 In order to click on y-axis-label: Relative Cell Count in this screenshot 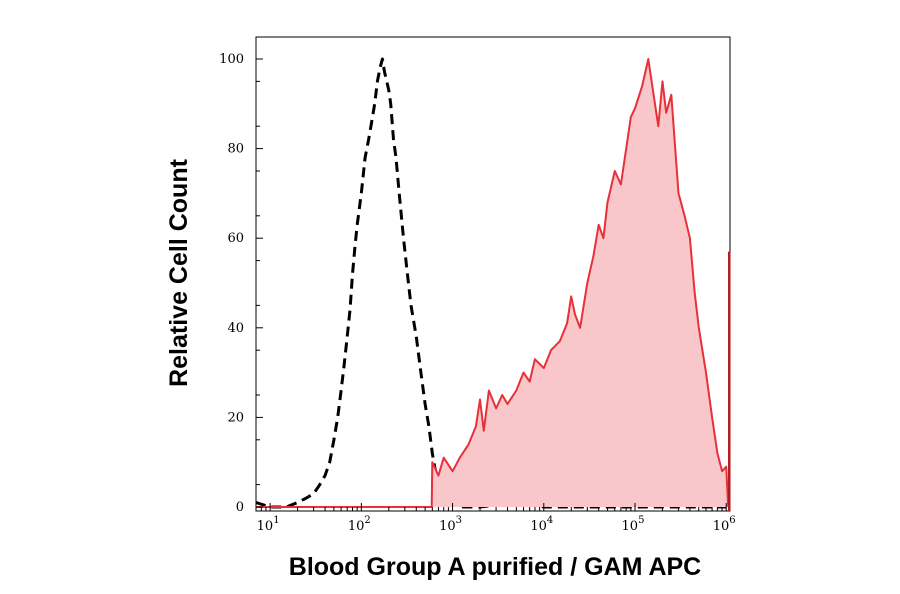, I will do `click(179, 272)`.